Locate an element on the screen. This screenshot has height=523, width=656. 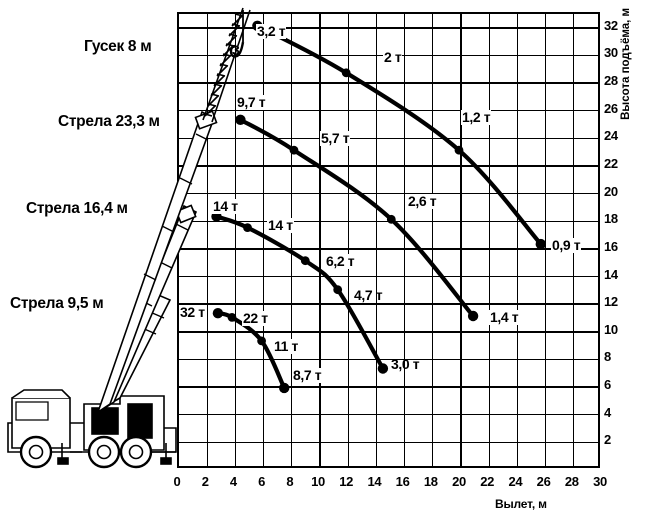
point-label-boom95-2: 22 т is located at coordinates (255, 318).